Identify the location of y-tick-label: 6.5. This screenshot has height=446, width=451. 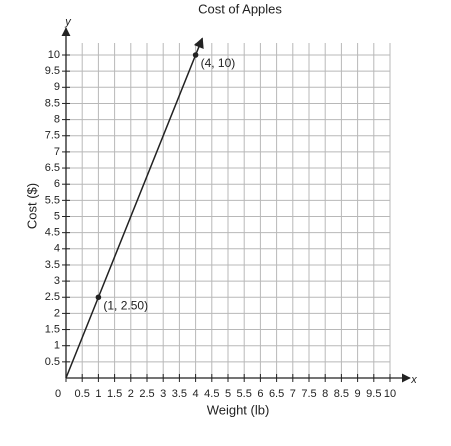
(52, 168).